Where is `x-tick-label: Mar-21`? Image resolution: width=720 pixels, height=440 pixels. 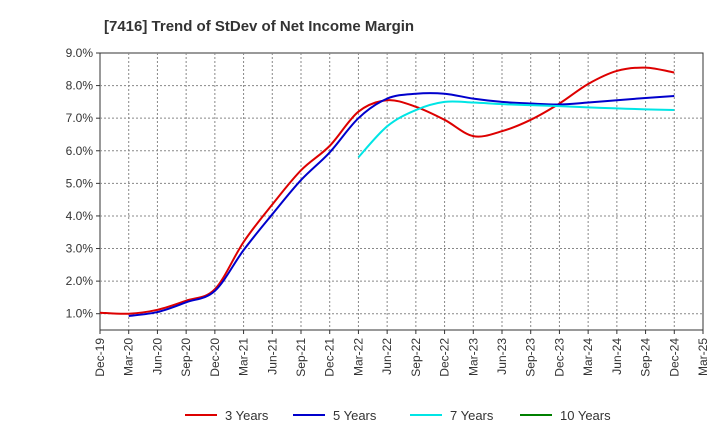
x-tick-label: Mar-21 is located at coordinates (244, 357).